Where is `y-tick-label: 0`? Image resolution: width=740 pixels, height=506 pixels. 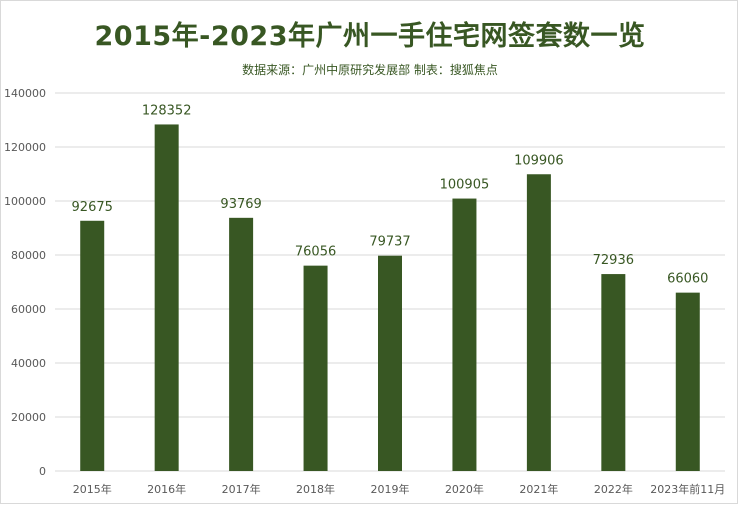 y-tick-label: 0 is located at coordinates (42, 471).